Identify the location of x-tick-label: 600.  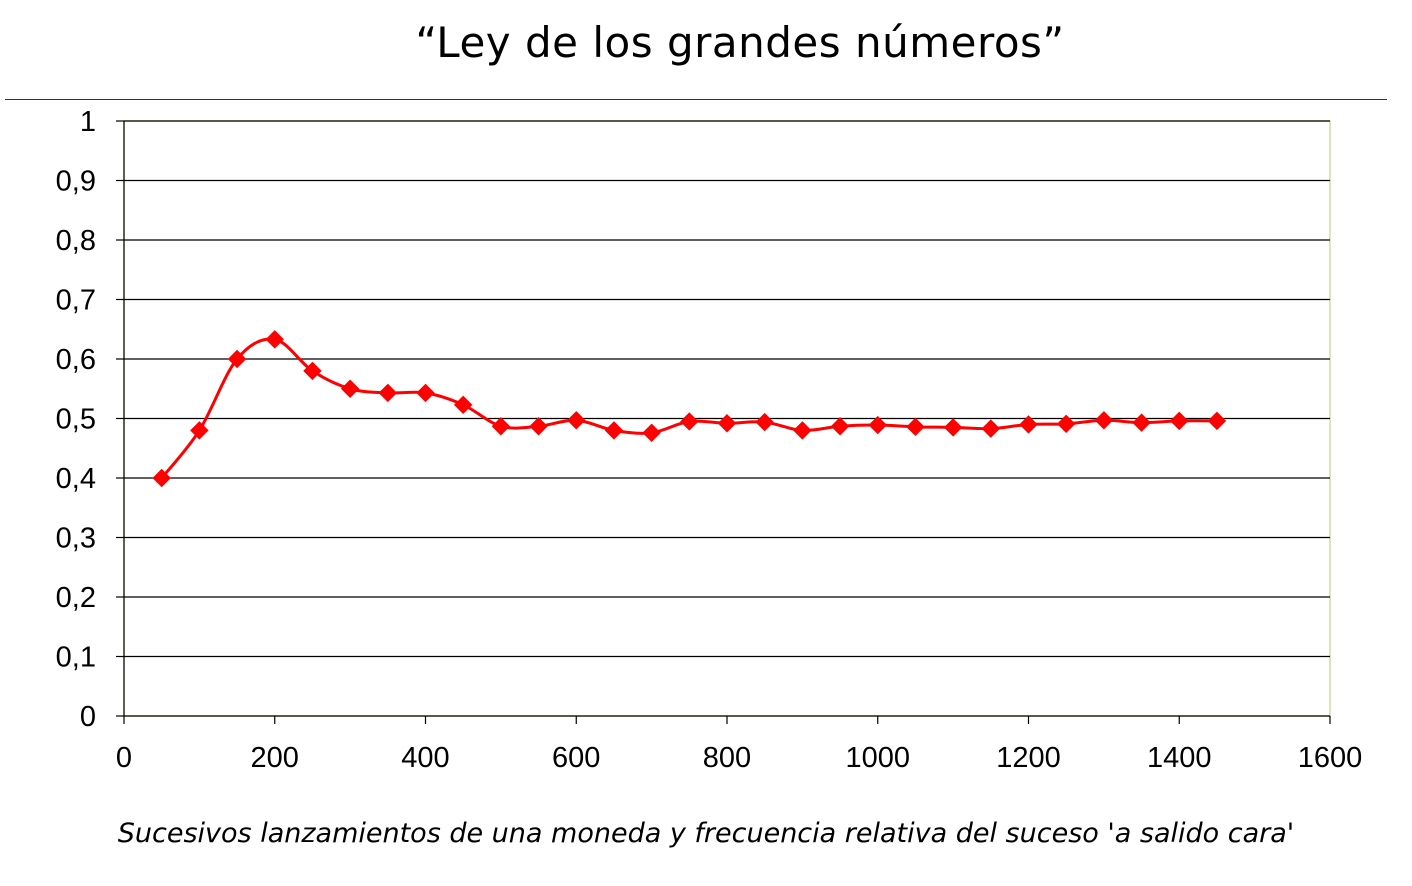
(576, 758).